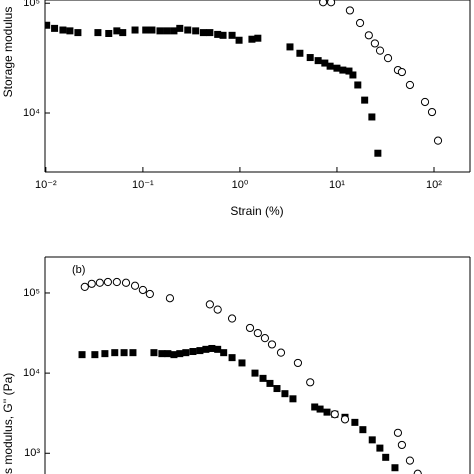 Image resolution: width=474 pixels, height=474 pixels. Describe the element at coordinates (78, 270) in the screenshot. I see `panel-label: (b)` at that location.